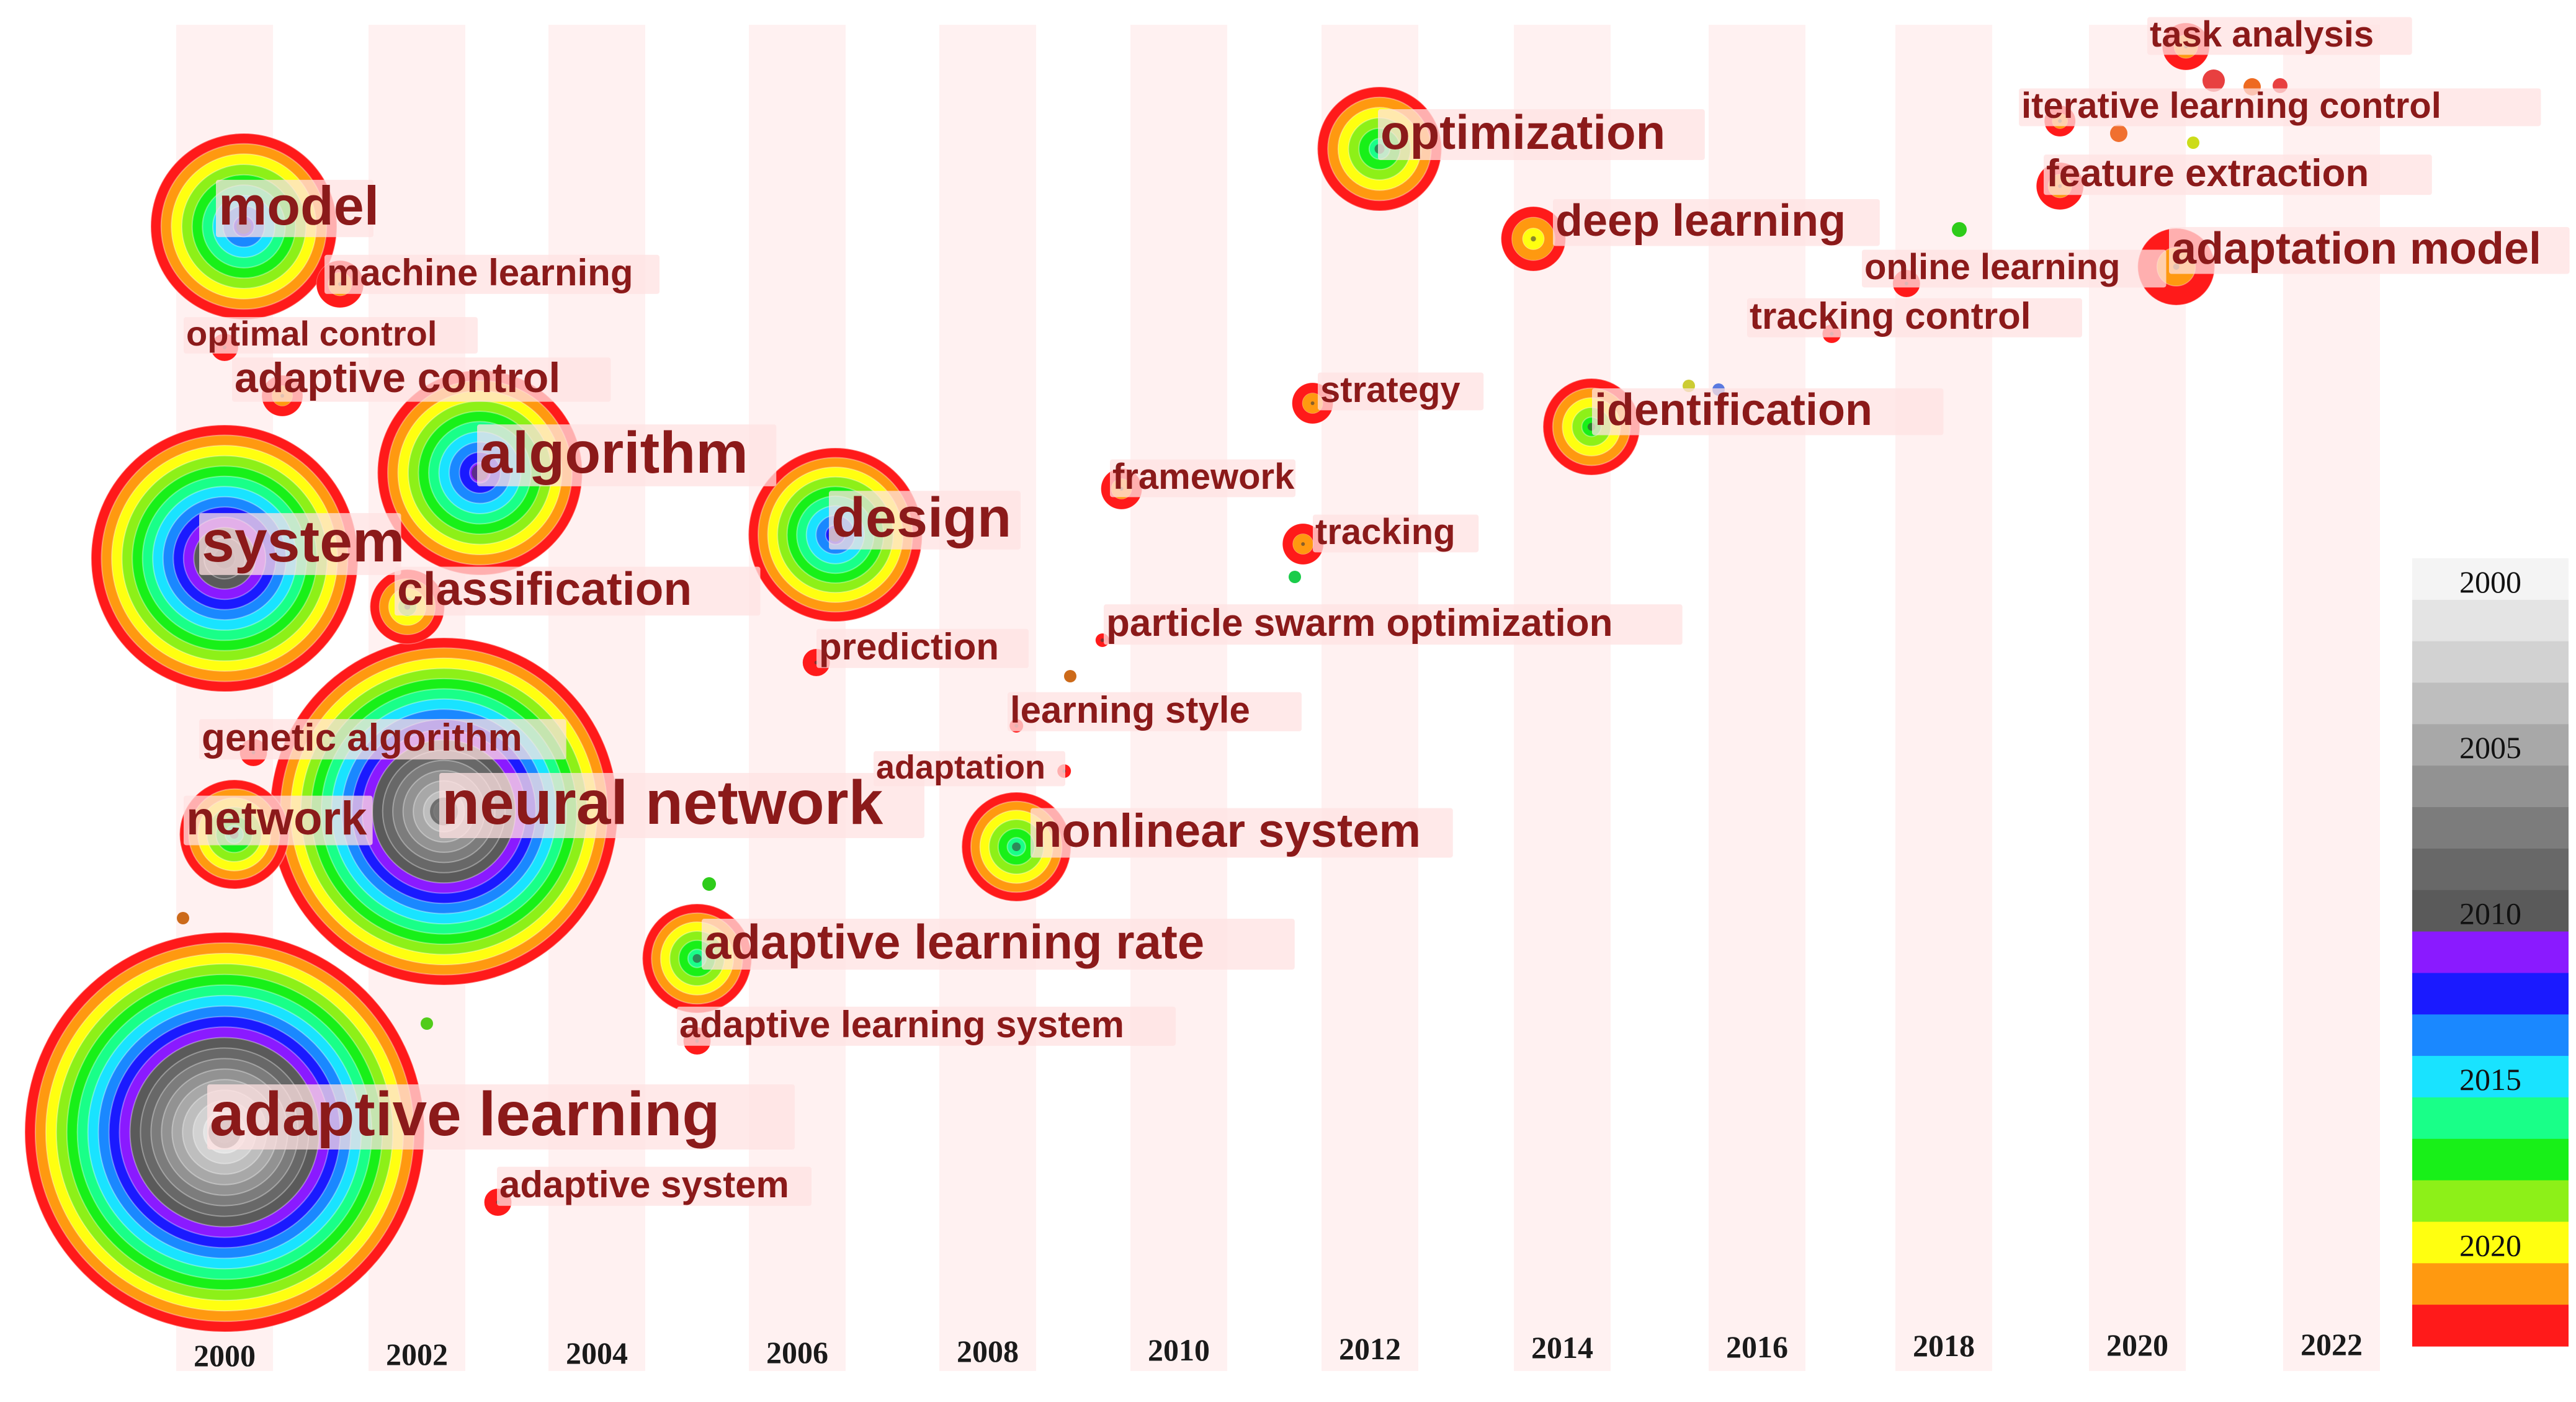 This screenshot has height=1402, width=2576. What do you see at coordinates (300, 544) in the screenshot?
I see `keyword-label-bg-system` at bounding box center [300, 544].